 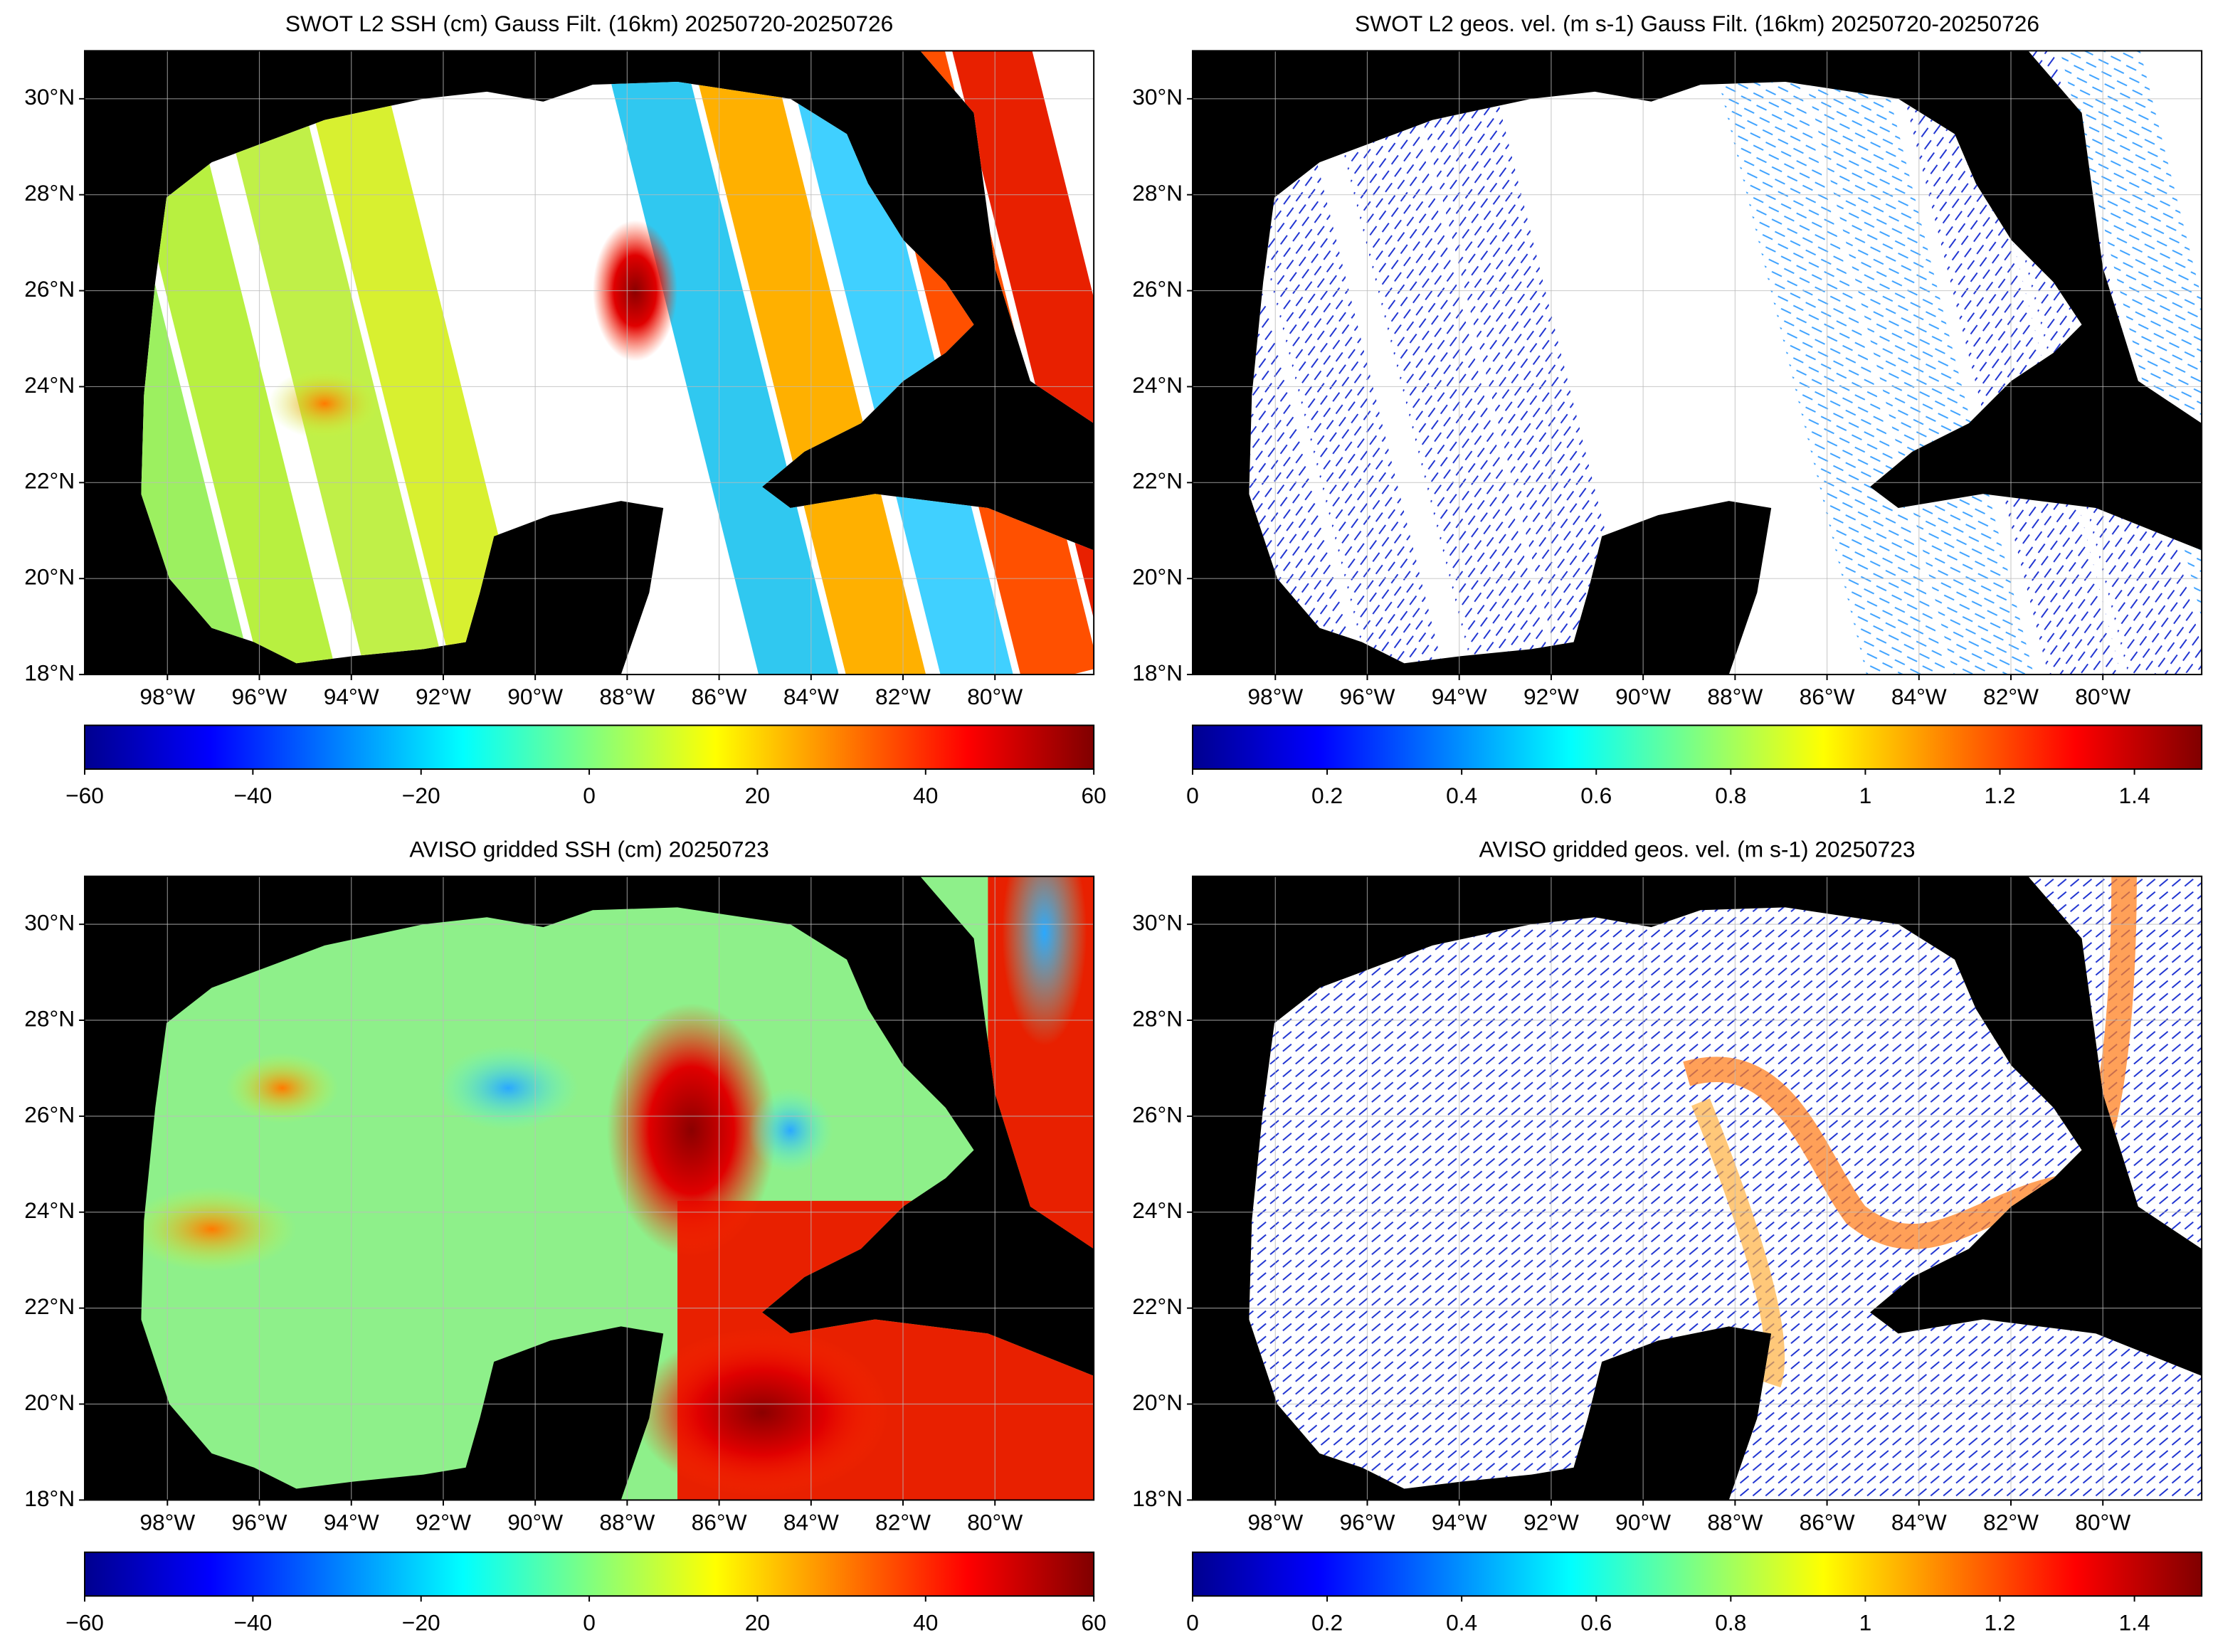 I want to click on colorbar-tick-label: 0.8, so click(x=1730, y=1622).